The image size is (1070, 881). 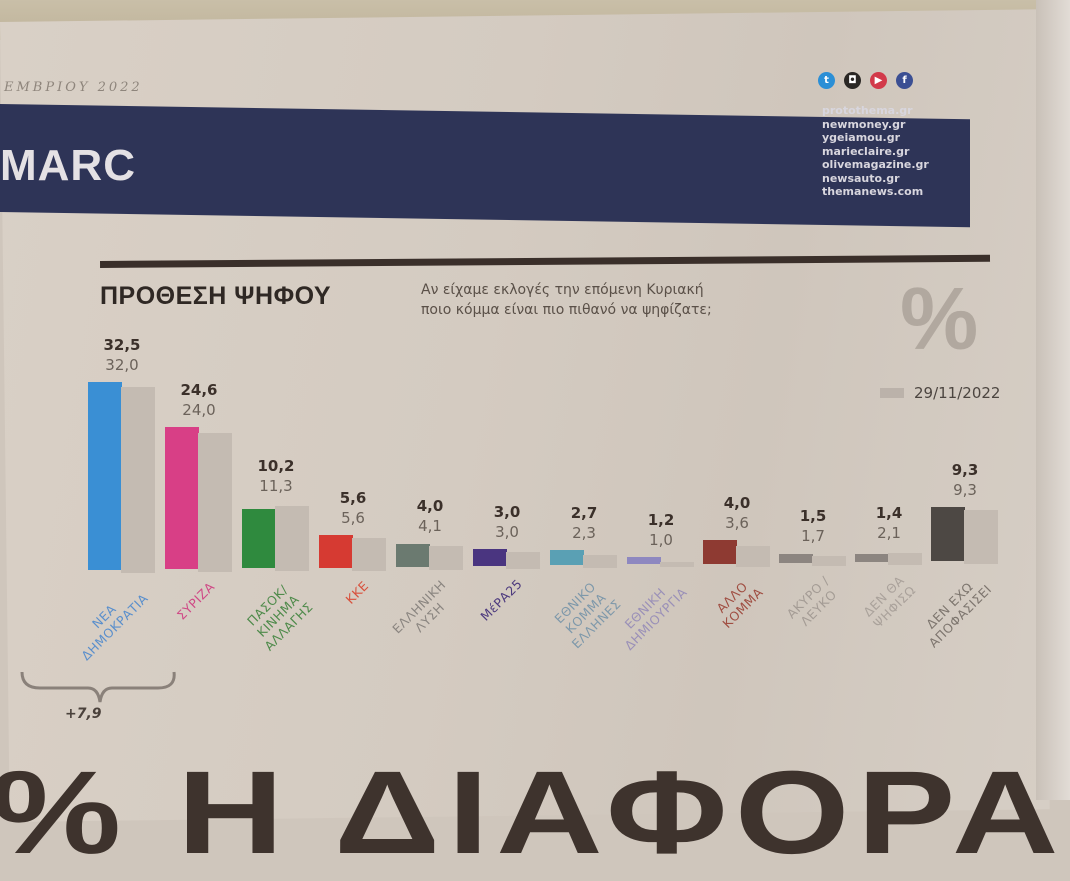 I want to click on legend-label: 29/11/2022, so click(x=957, y=393).